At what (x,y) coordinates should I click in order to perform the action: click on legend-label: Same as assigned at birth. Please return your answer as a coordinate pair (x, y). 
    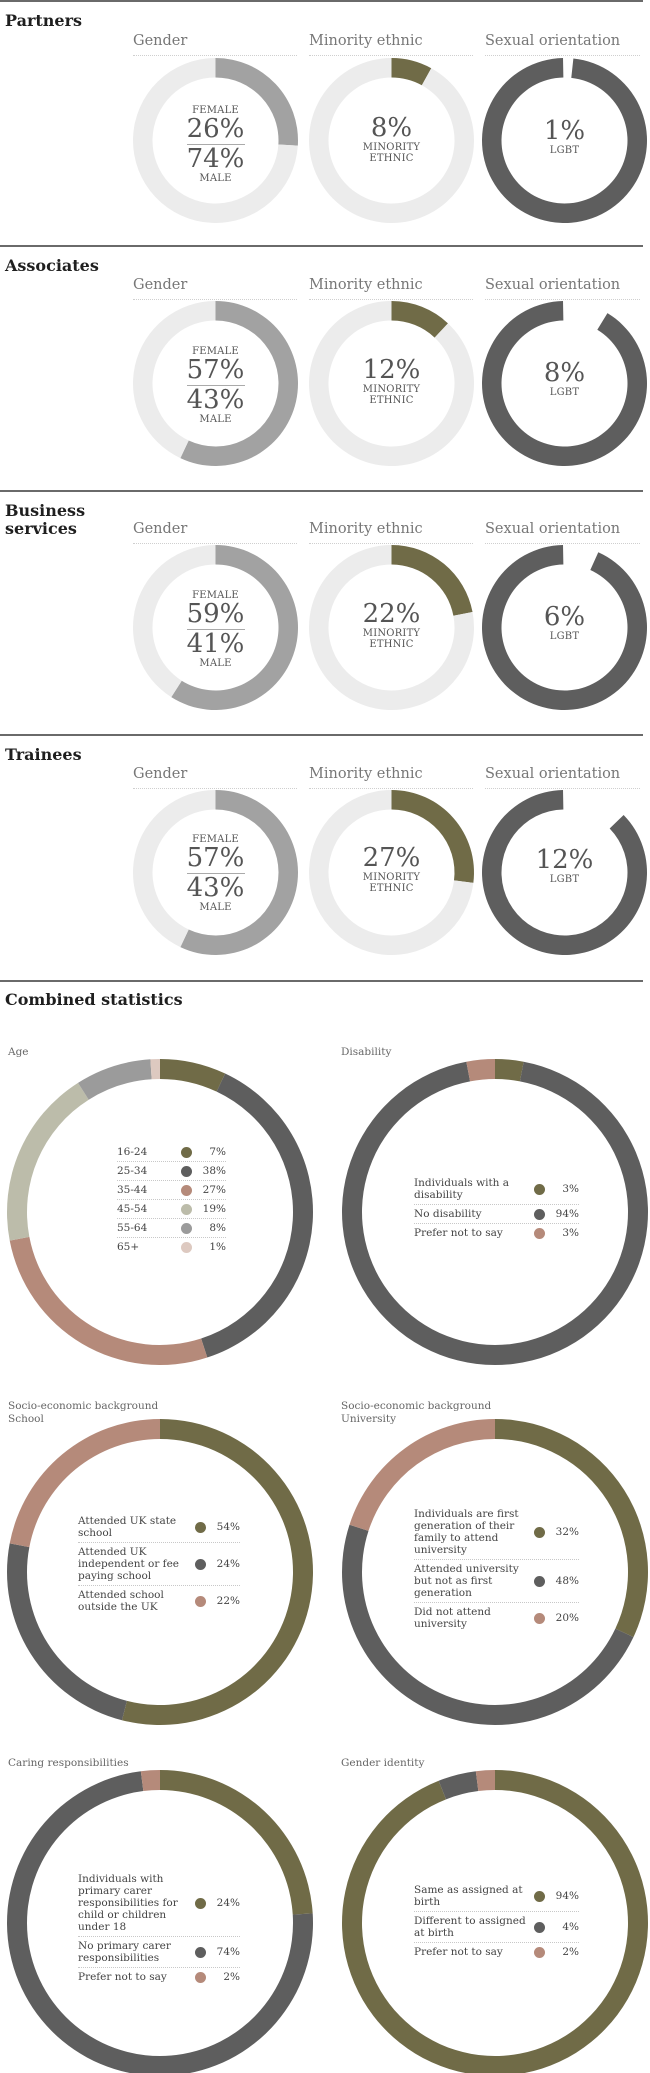
    Looking at the image, I should click on (468, 1896).